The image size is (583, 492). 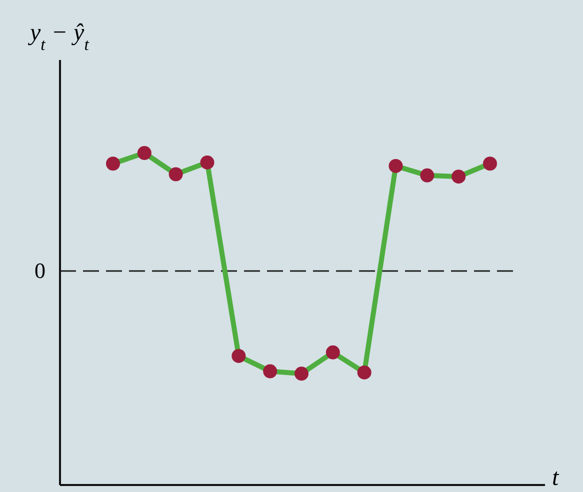 What do you see at coordinates (556, 478) in the screenshot?
I see `x-axis-title: t` at bounding box center [556, 478].